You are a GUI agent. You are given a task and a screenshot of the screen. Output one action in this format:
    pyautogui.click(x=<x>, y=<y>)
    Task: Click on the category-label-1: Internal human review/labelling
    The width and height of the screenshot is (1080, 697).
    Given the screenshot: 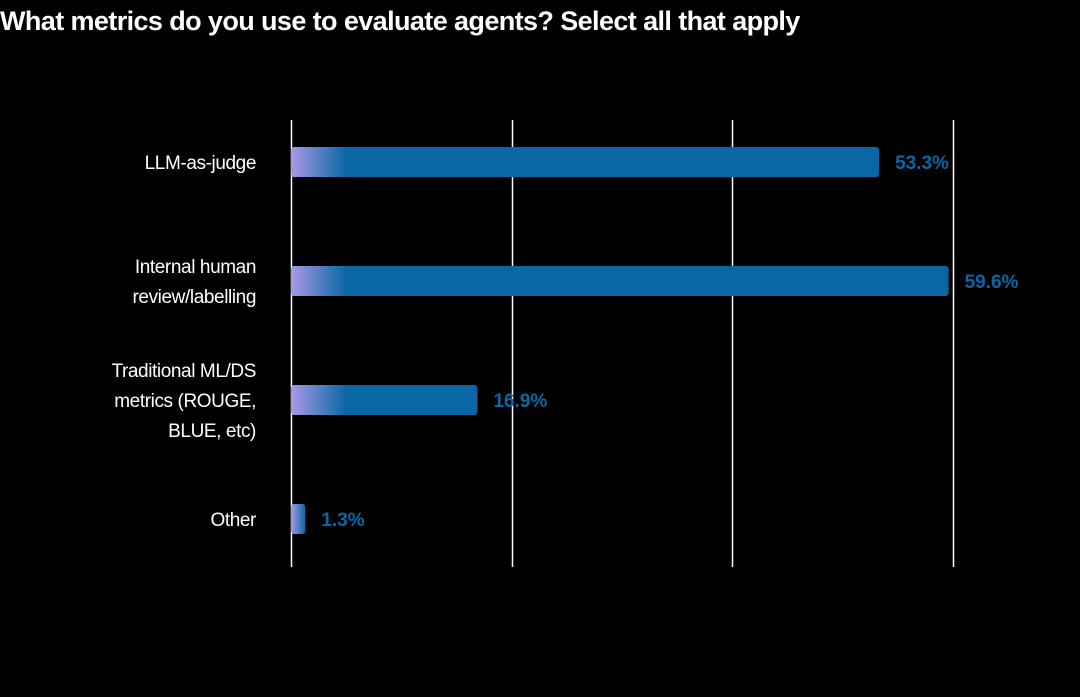 What is the action you would take?
    pyautogui.click(x=194, y=282)
    